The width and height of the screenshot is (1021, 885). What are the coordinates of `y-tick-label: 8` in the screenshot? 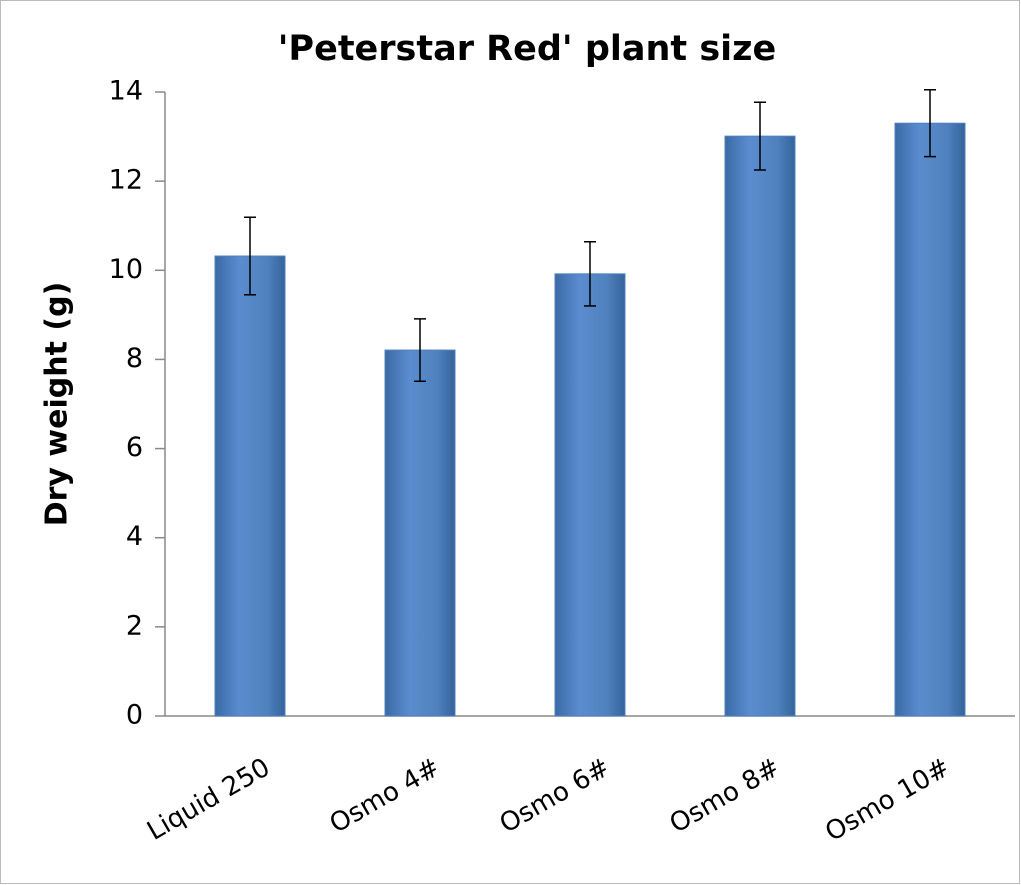 It's located at (134, 358).